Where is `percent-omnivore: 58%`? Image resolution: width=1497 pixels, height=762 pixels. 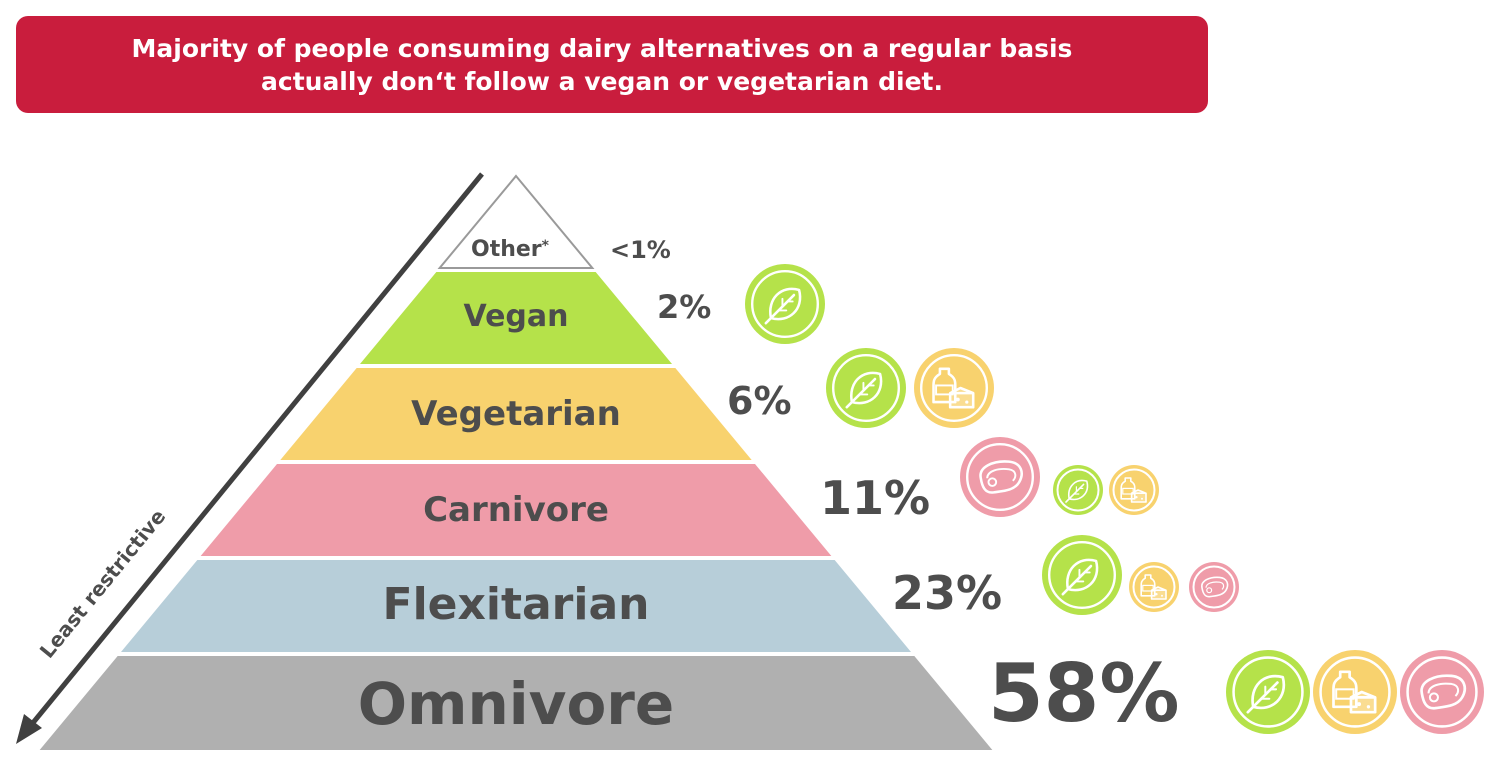 percent-omnivore: 58% is located at coordinates (1083, 693).